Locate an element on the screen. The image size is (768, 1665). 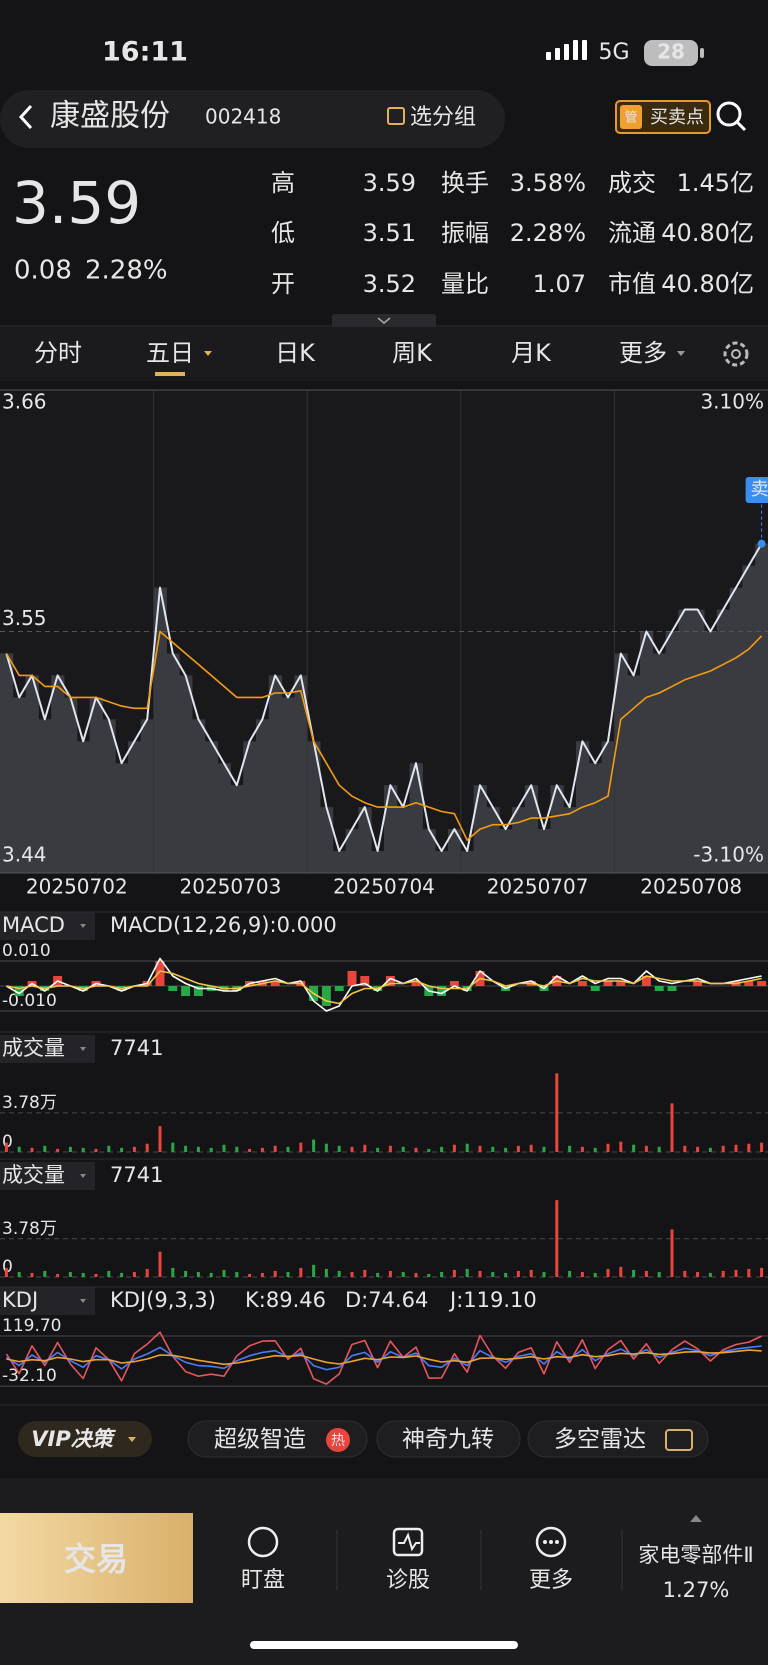
trade-label: 交易 is located at coordinates (96, 1559).